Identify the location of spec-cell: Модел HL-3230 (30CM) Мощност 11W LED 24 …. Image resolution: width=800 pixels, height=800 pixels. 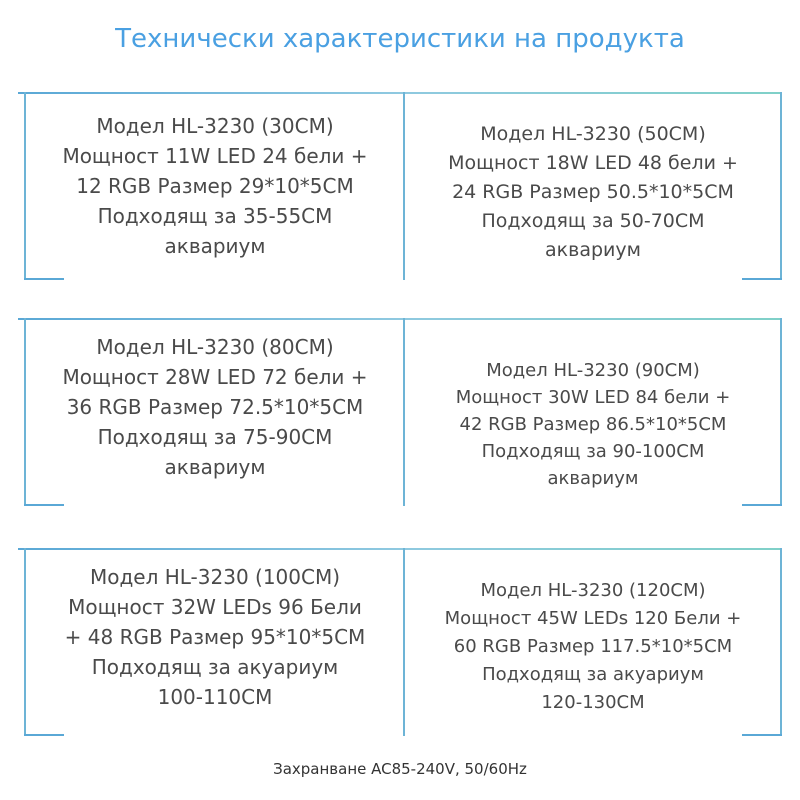
(215, 186).